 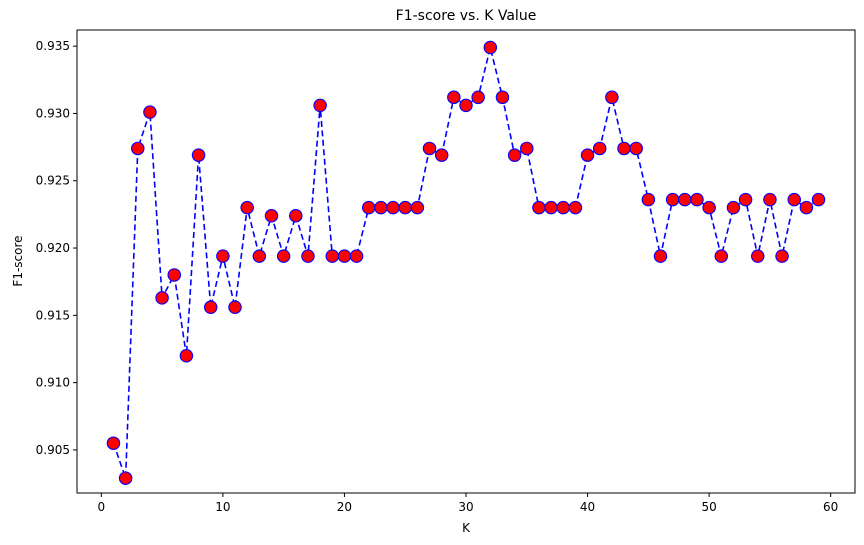 I want to click on x-tick-label: 60, so click(x=830, y=507).